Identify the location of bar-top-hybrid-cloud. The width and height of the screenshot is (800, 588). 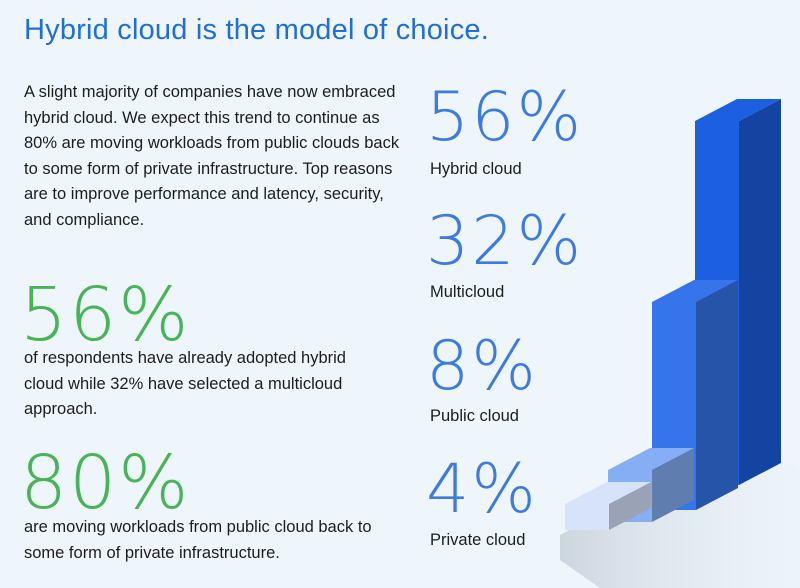
(738, 110).